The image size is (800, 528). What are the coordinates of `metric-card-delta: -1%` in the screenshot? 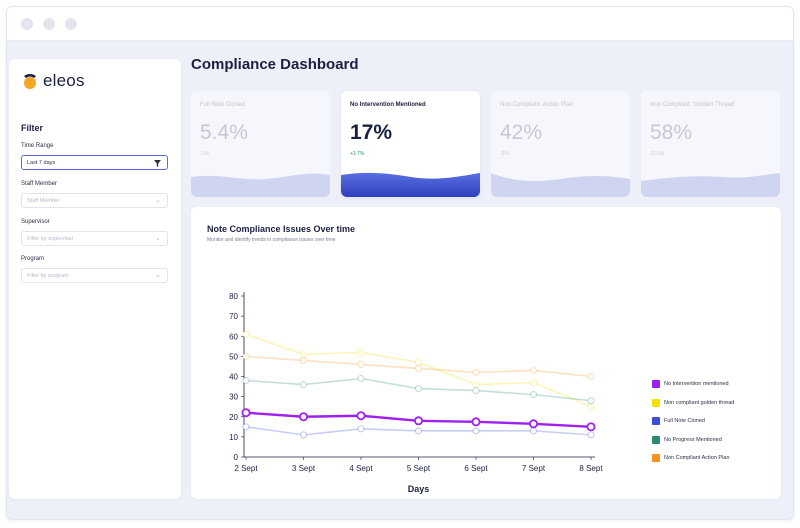 It's located at (204, 154).